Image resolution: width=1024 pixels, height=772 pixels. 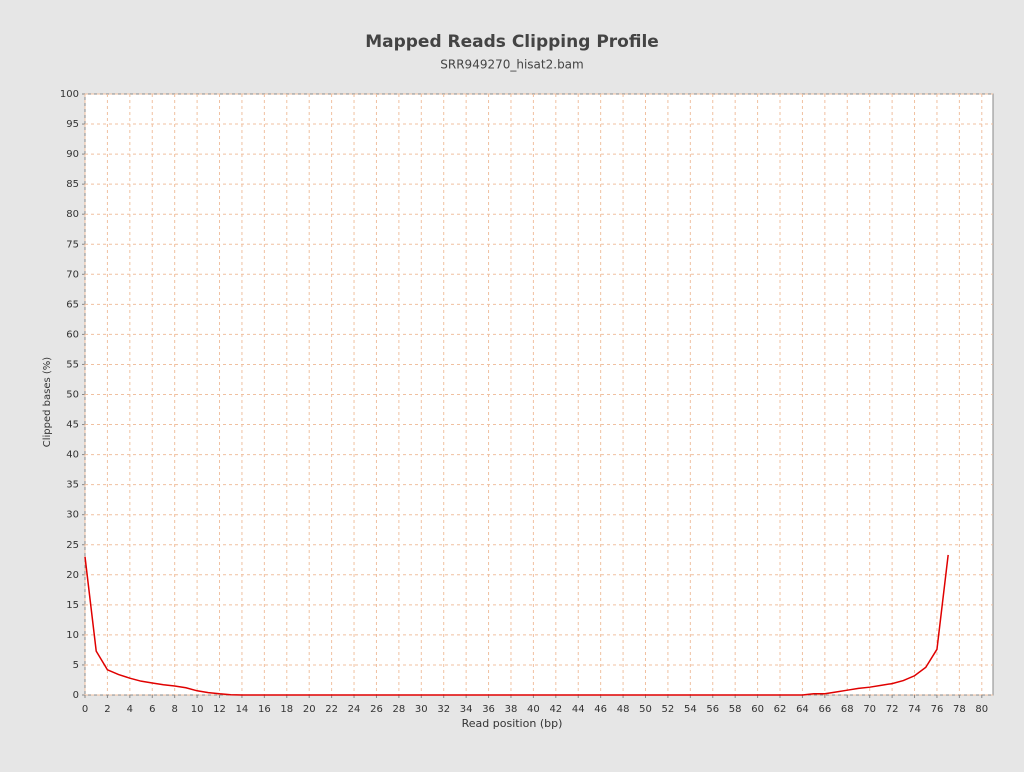 I want to click on x-tick-label: 60, so click(x=757, y=709).